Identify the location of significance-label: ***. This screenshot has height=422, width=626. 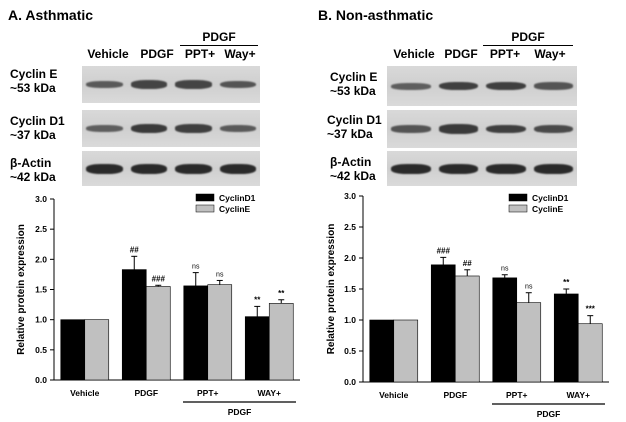
(591, 309).